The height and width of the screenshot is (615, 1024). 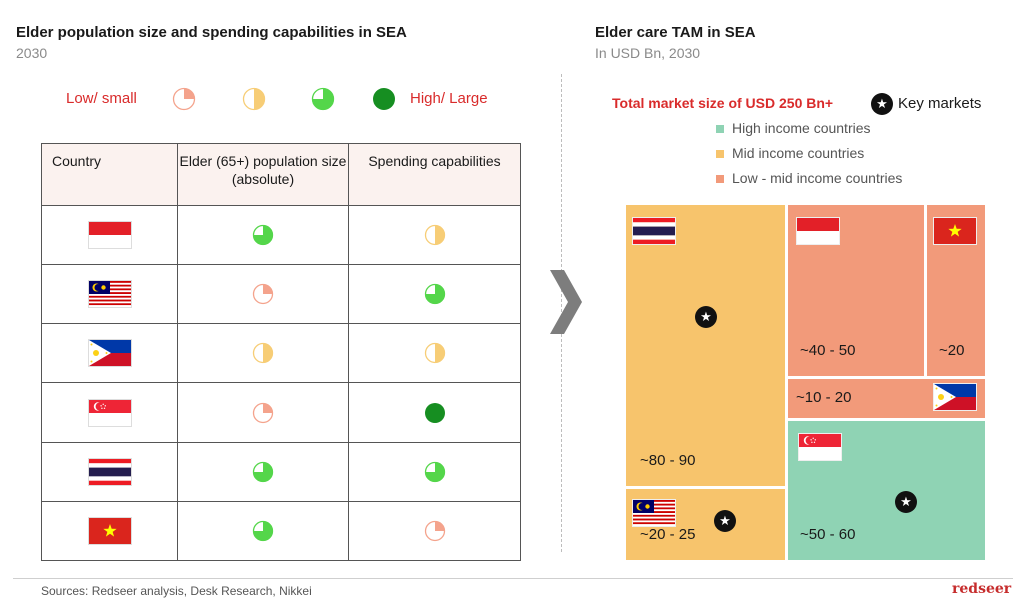 I want to click on right-title: Elder care TAM in SEA, so click(x=675, y=32).